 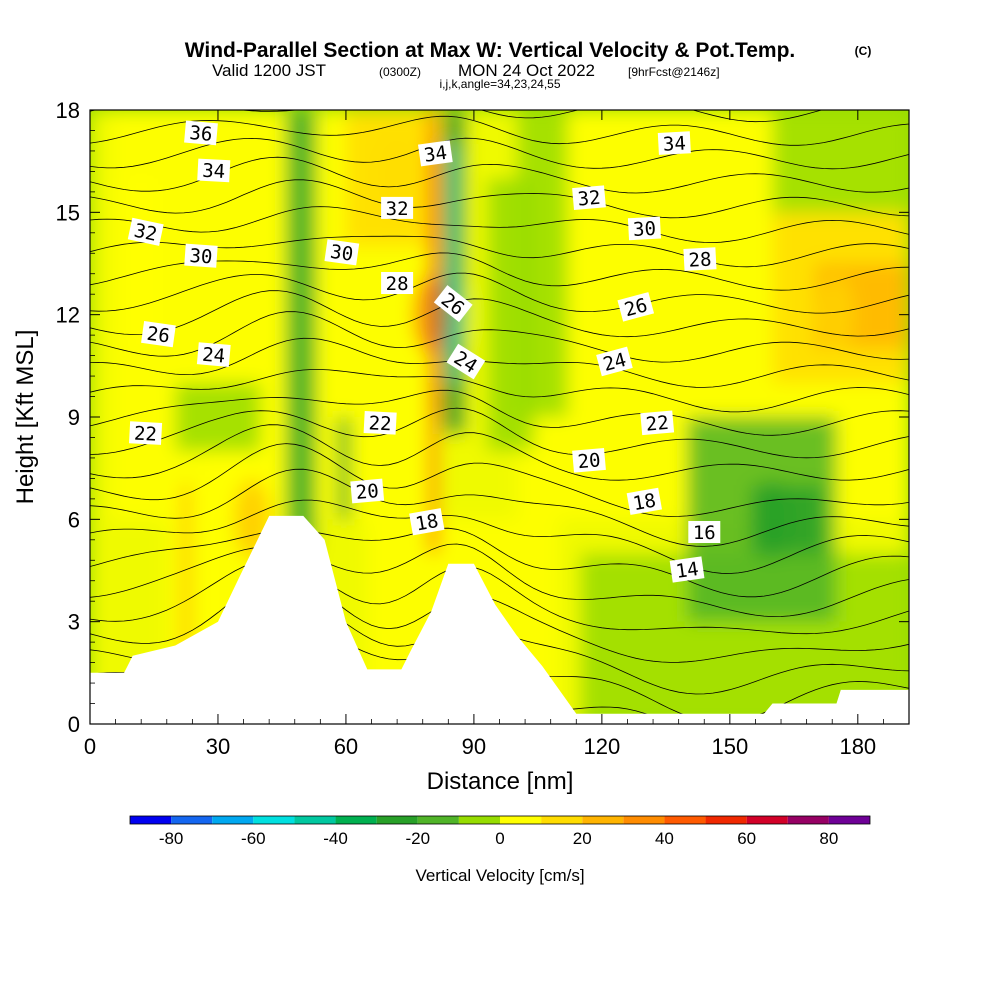 I want to click on contour-label: 16, so click(x=704, y=532).